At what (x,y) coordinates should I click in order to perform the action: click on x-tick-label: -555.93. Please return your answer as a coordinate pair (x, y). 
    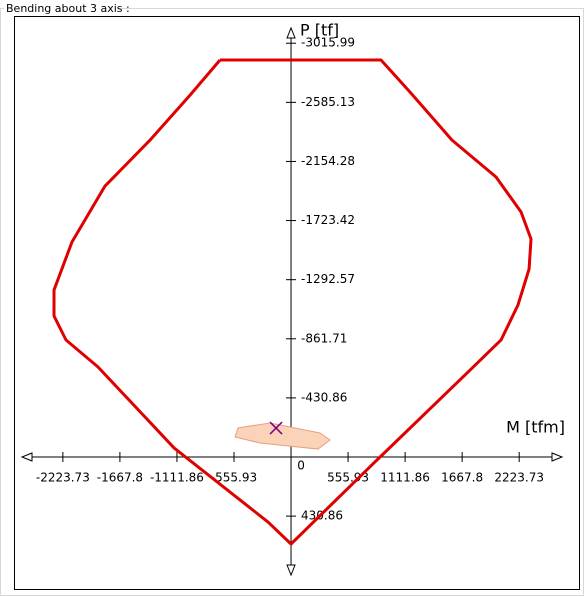
    Looking at the image, I should click on (234, 478).